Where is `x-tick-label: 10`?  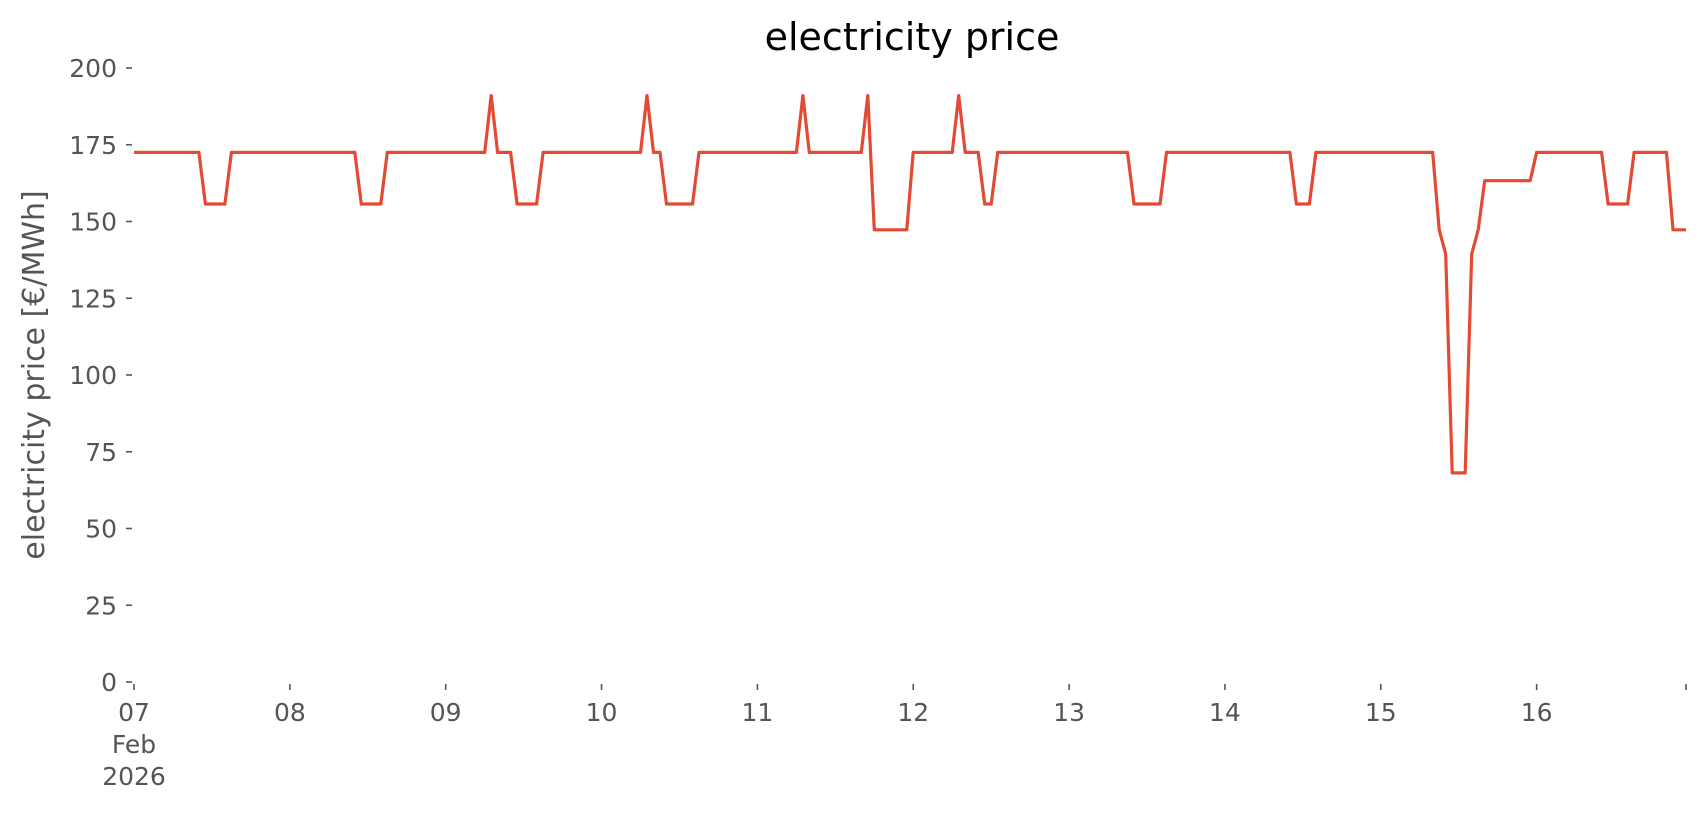 x-tick-label: 10 is located at coordinates (602, 712).